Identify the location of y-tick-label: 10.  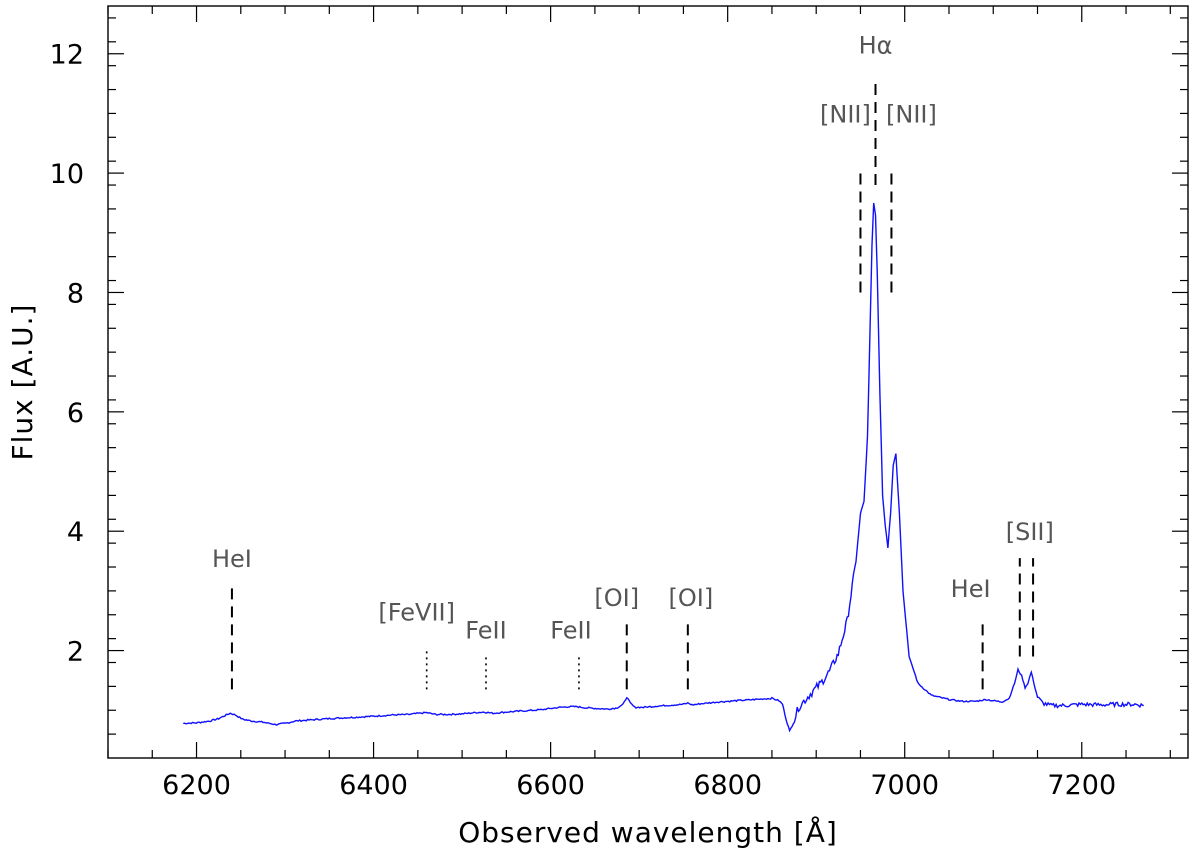
(67, 174).